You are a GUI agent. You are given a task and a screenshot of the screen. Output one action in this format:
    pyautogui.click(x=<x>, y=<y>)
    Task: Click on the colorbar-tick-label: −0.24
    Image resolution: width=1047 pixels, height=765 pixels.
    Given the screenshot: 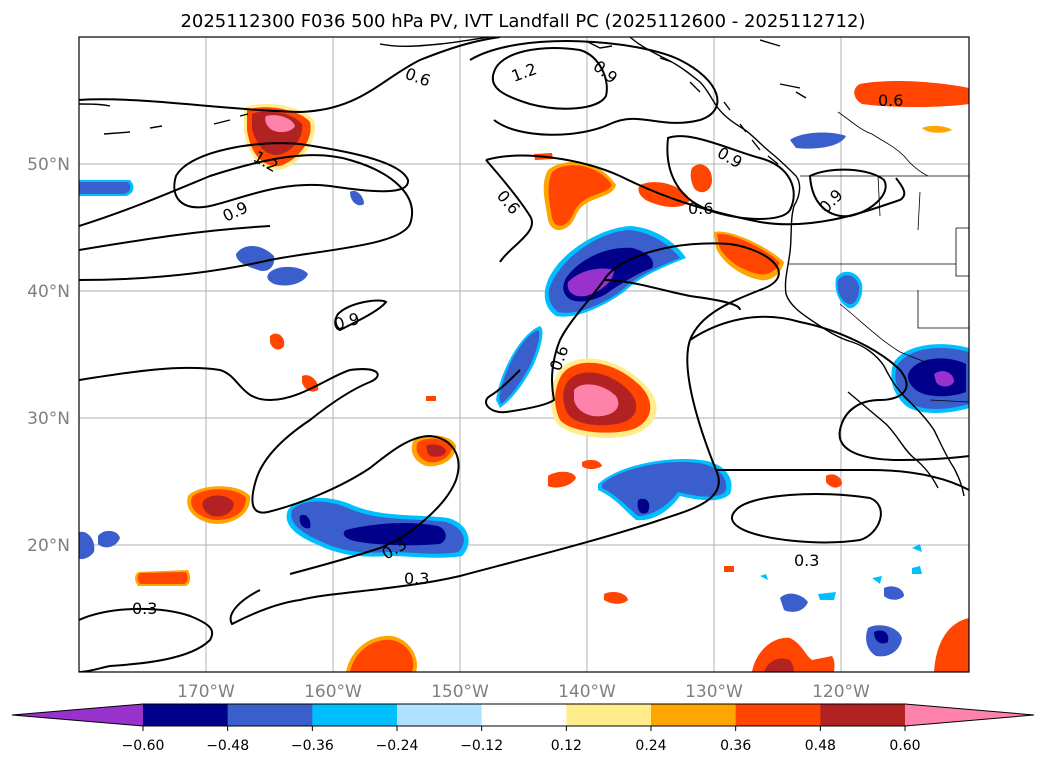 What is the action you would take?
    pyautogui.click(x=397, y=746)
    